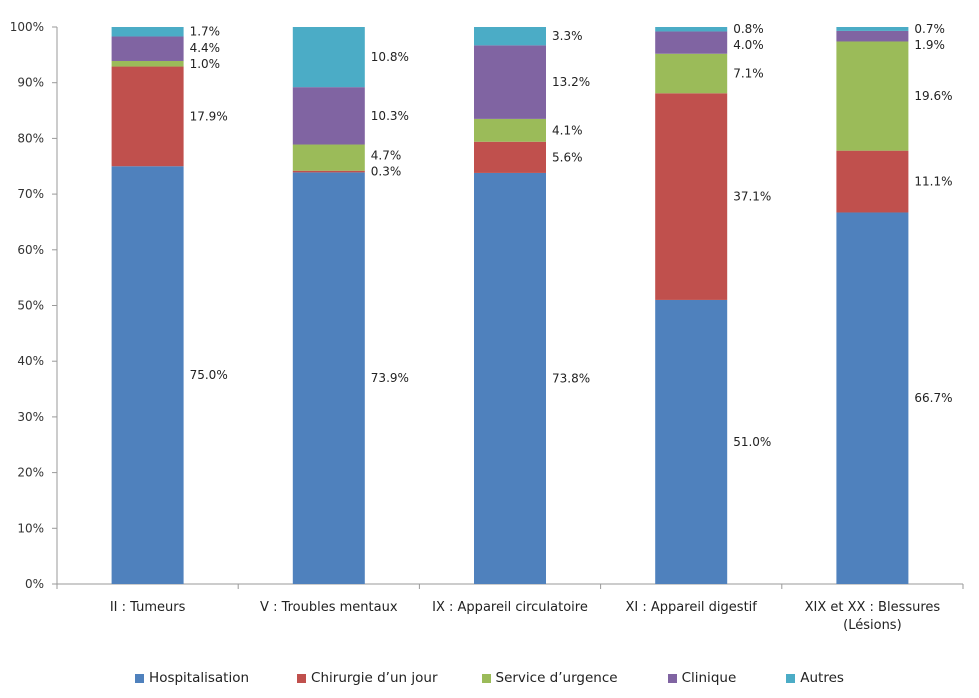  Describe the element at coordinates (34, 584) in the screenshot. I see `y-tick-label: 0%` at that location.